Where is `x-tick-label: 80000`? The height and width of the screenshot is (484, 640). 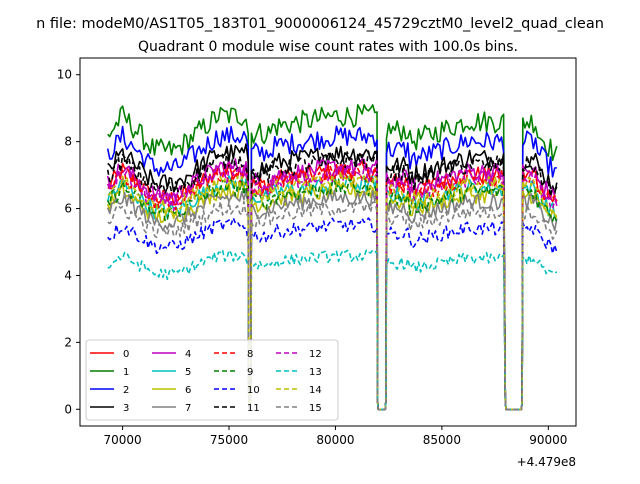
x-tick-label: 80000 is located at coordinates (335, 440).